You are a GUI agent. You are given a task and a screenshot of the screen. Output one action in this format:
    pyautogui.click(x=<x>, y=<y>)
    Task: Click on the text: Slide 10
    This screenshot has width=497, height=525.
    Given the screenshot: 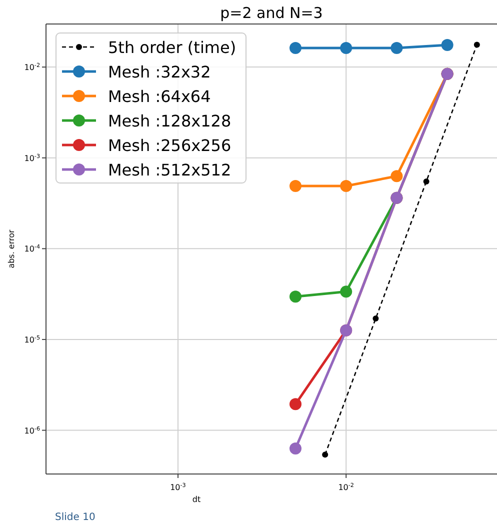 What is the action you would take?
    pyautogui.click(x=75, y=517)
    